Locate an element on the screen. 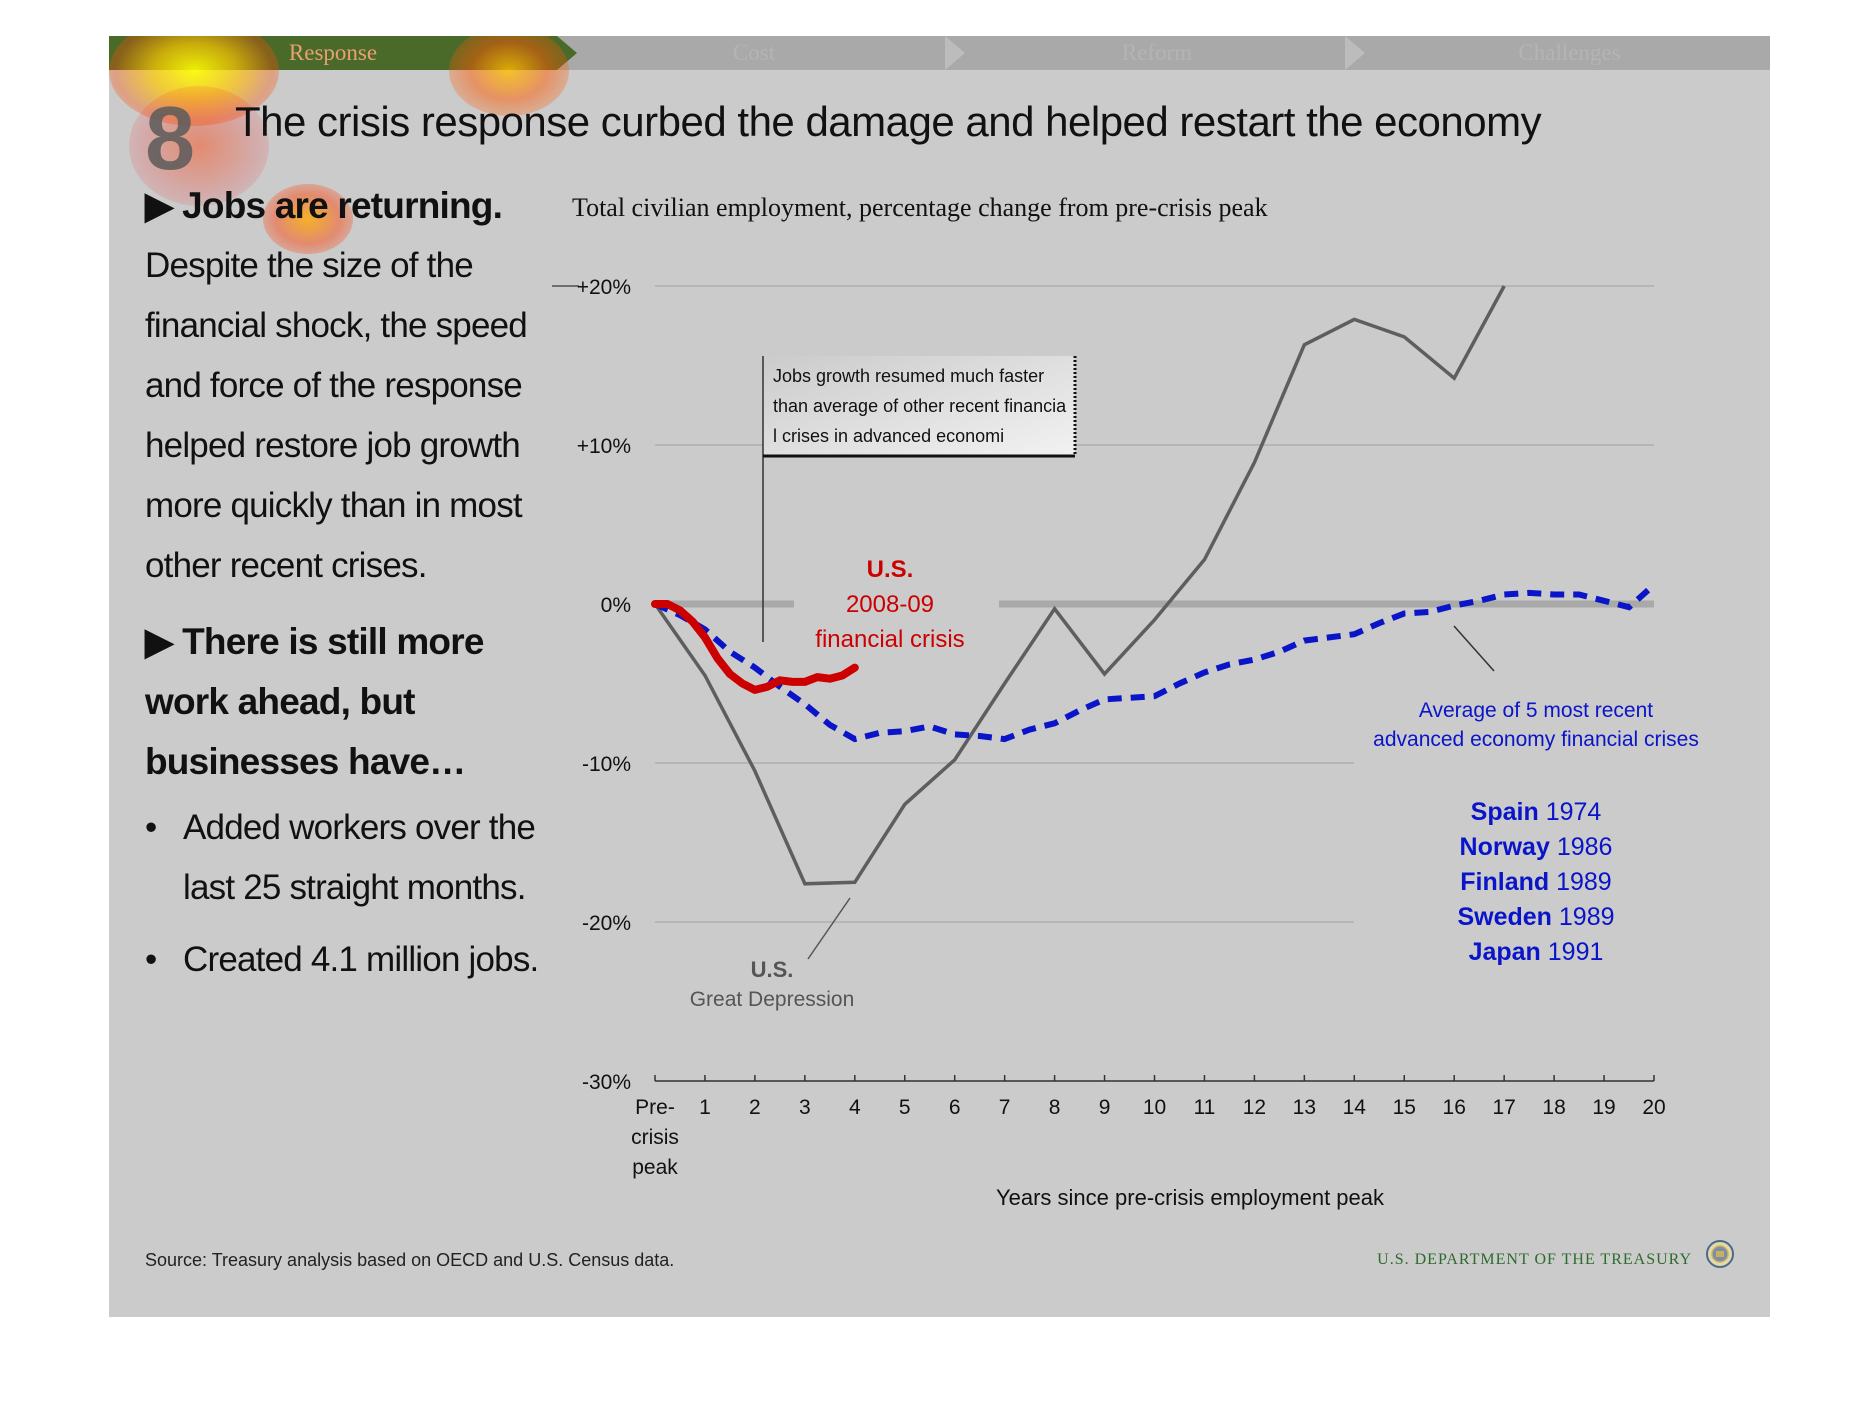 This screenshot has height=1404, width=1866. heading-jobs-returning: ▶ Jobs are returning. is located at coordinates (324, 205).